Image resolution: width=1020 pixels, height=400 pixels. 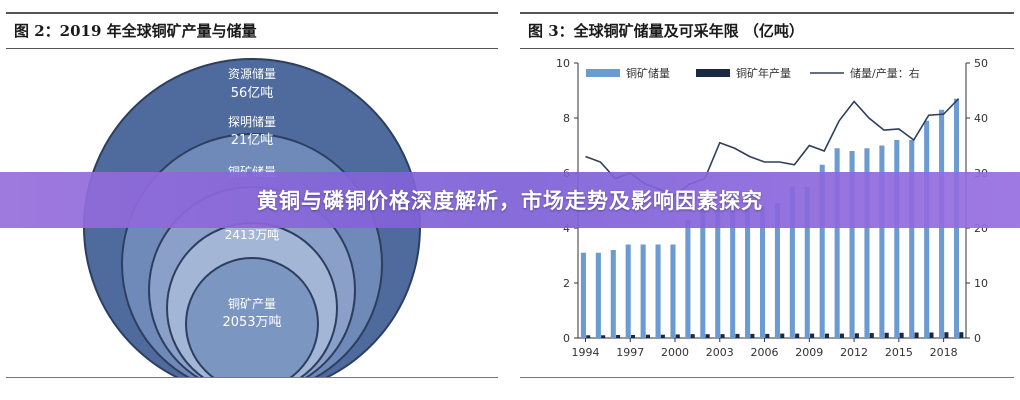 I want to click on circle-label-proven: 探明储量, so click(x=252, y=121).